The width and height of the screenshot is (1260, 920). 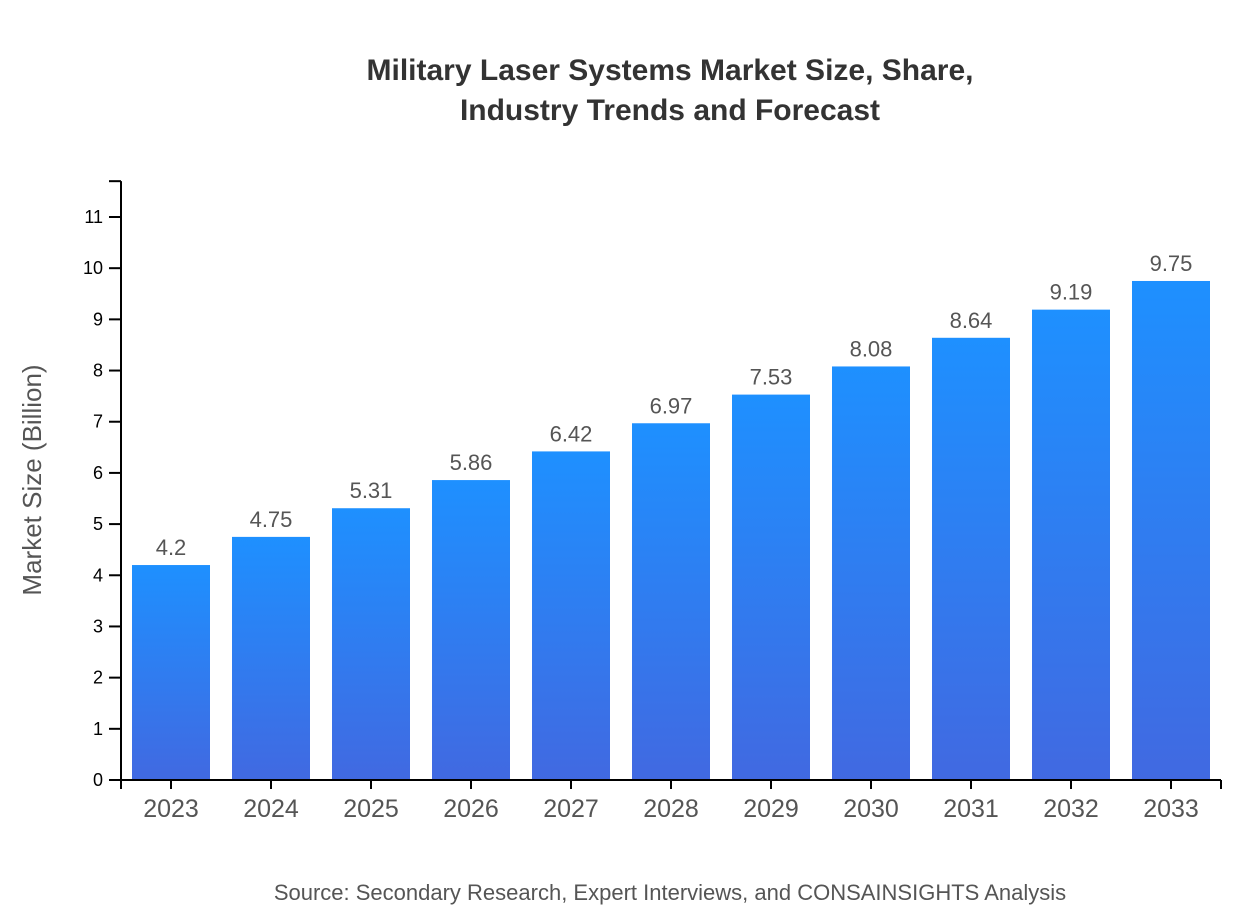 I want to click on data-label: 6.97, so click(x=671, y=405).